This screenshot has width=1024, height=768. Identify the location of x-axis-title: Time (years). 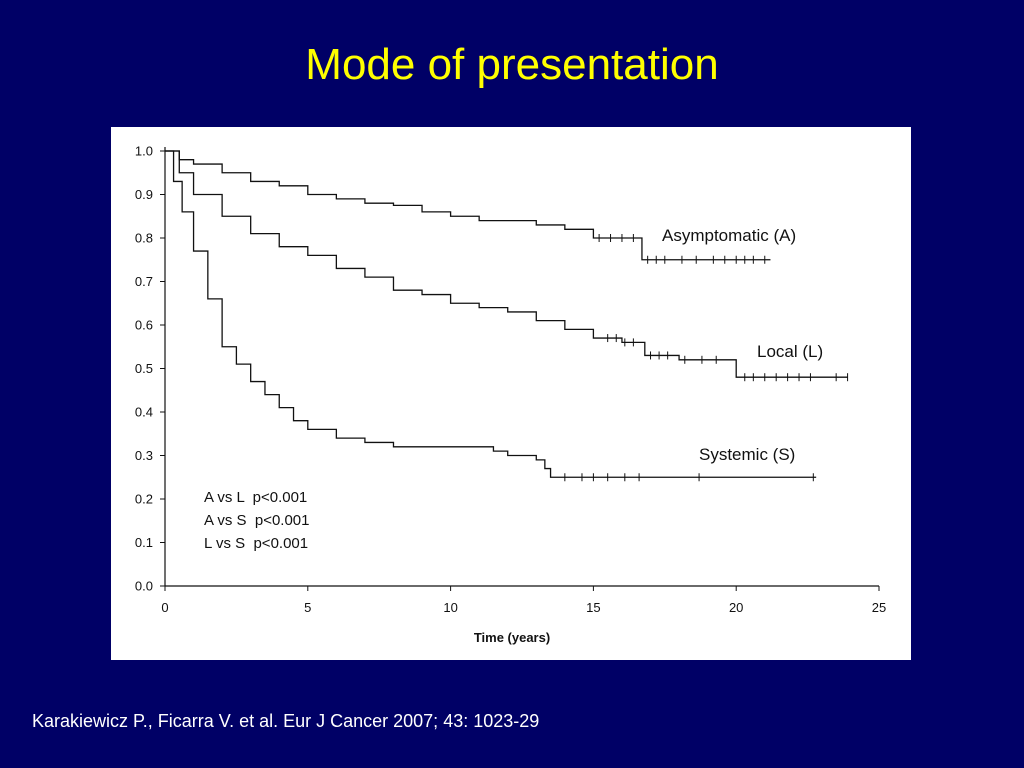
(512, 637).